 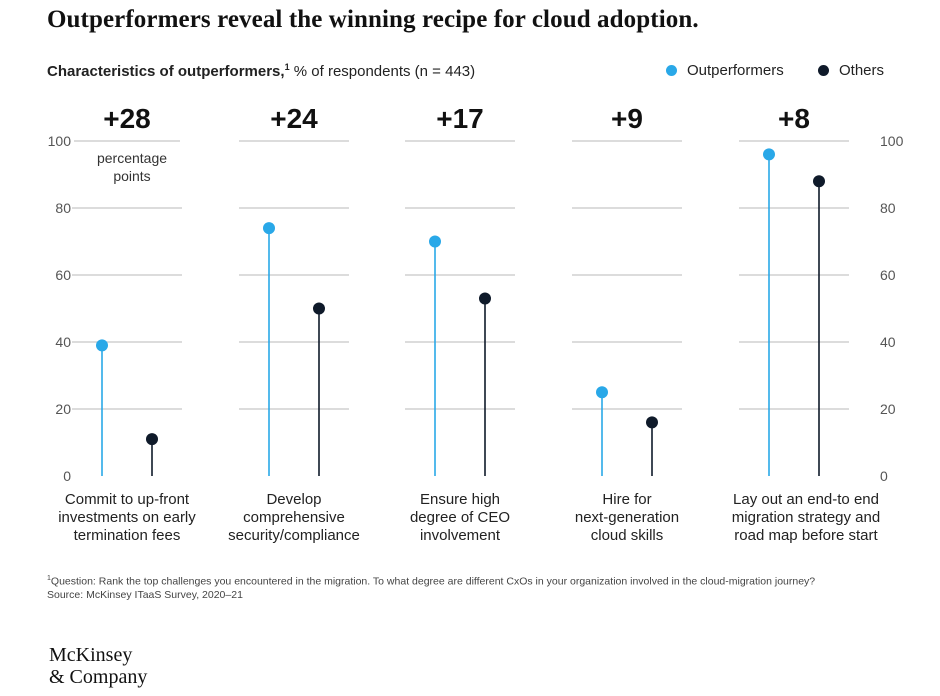 I want to click on category-label-0-1: investments on early, so click(x=127, y=517).